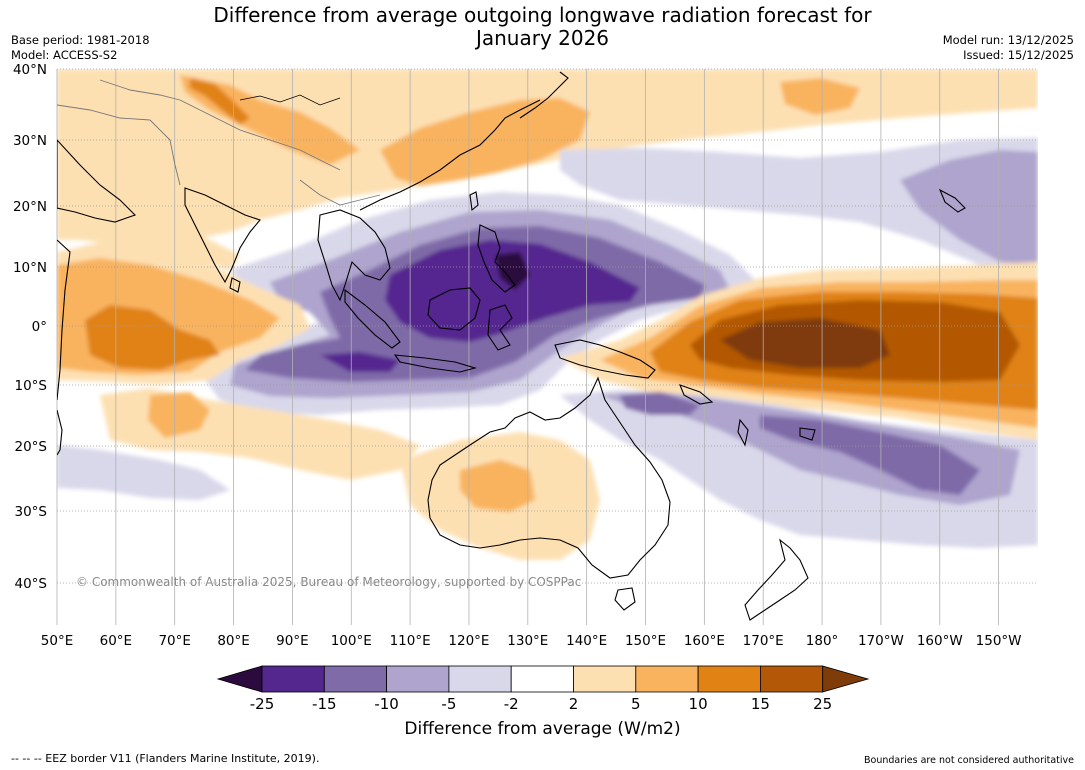 The height and width of the screenshot is (770, 1085). What do you see at coordinates (698, 704) in the screenshot?
I see `colorbar-tick-label: 10` at bounding box center [698, 704].